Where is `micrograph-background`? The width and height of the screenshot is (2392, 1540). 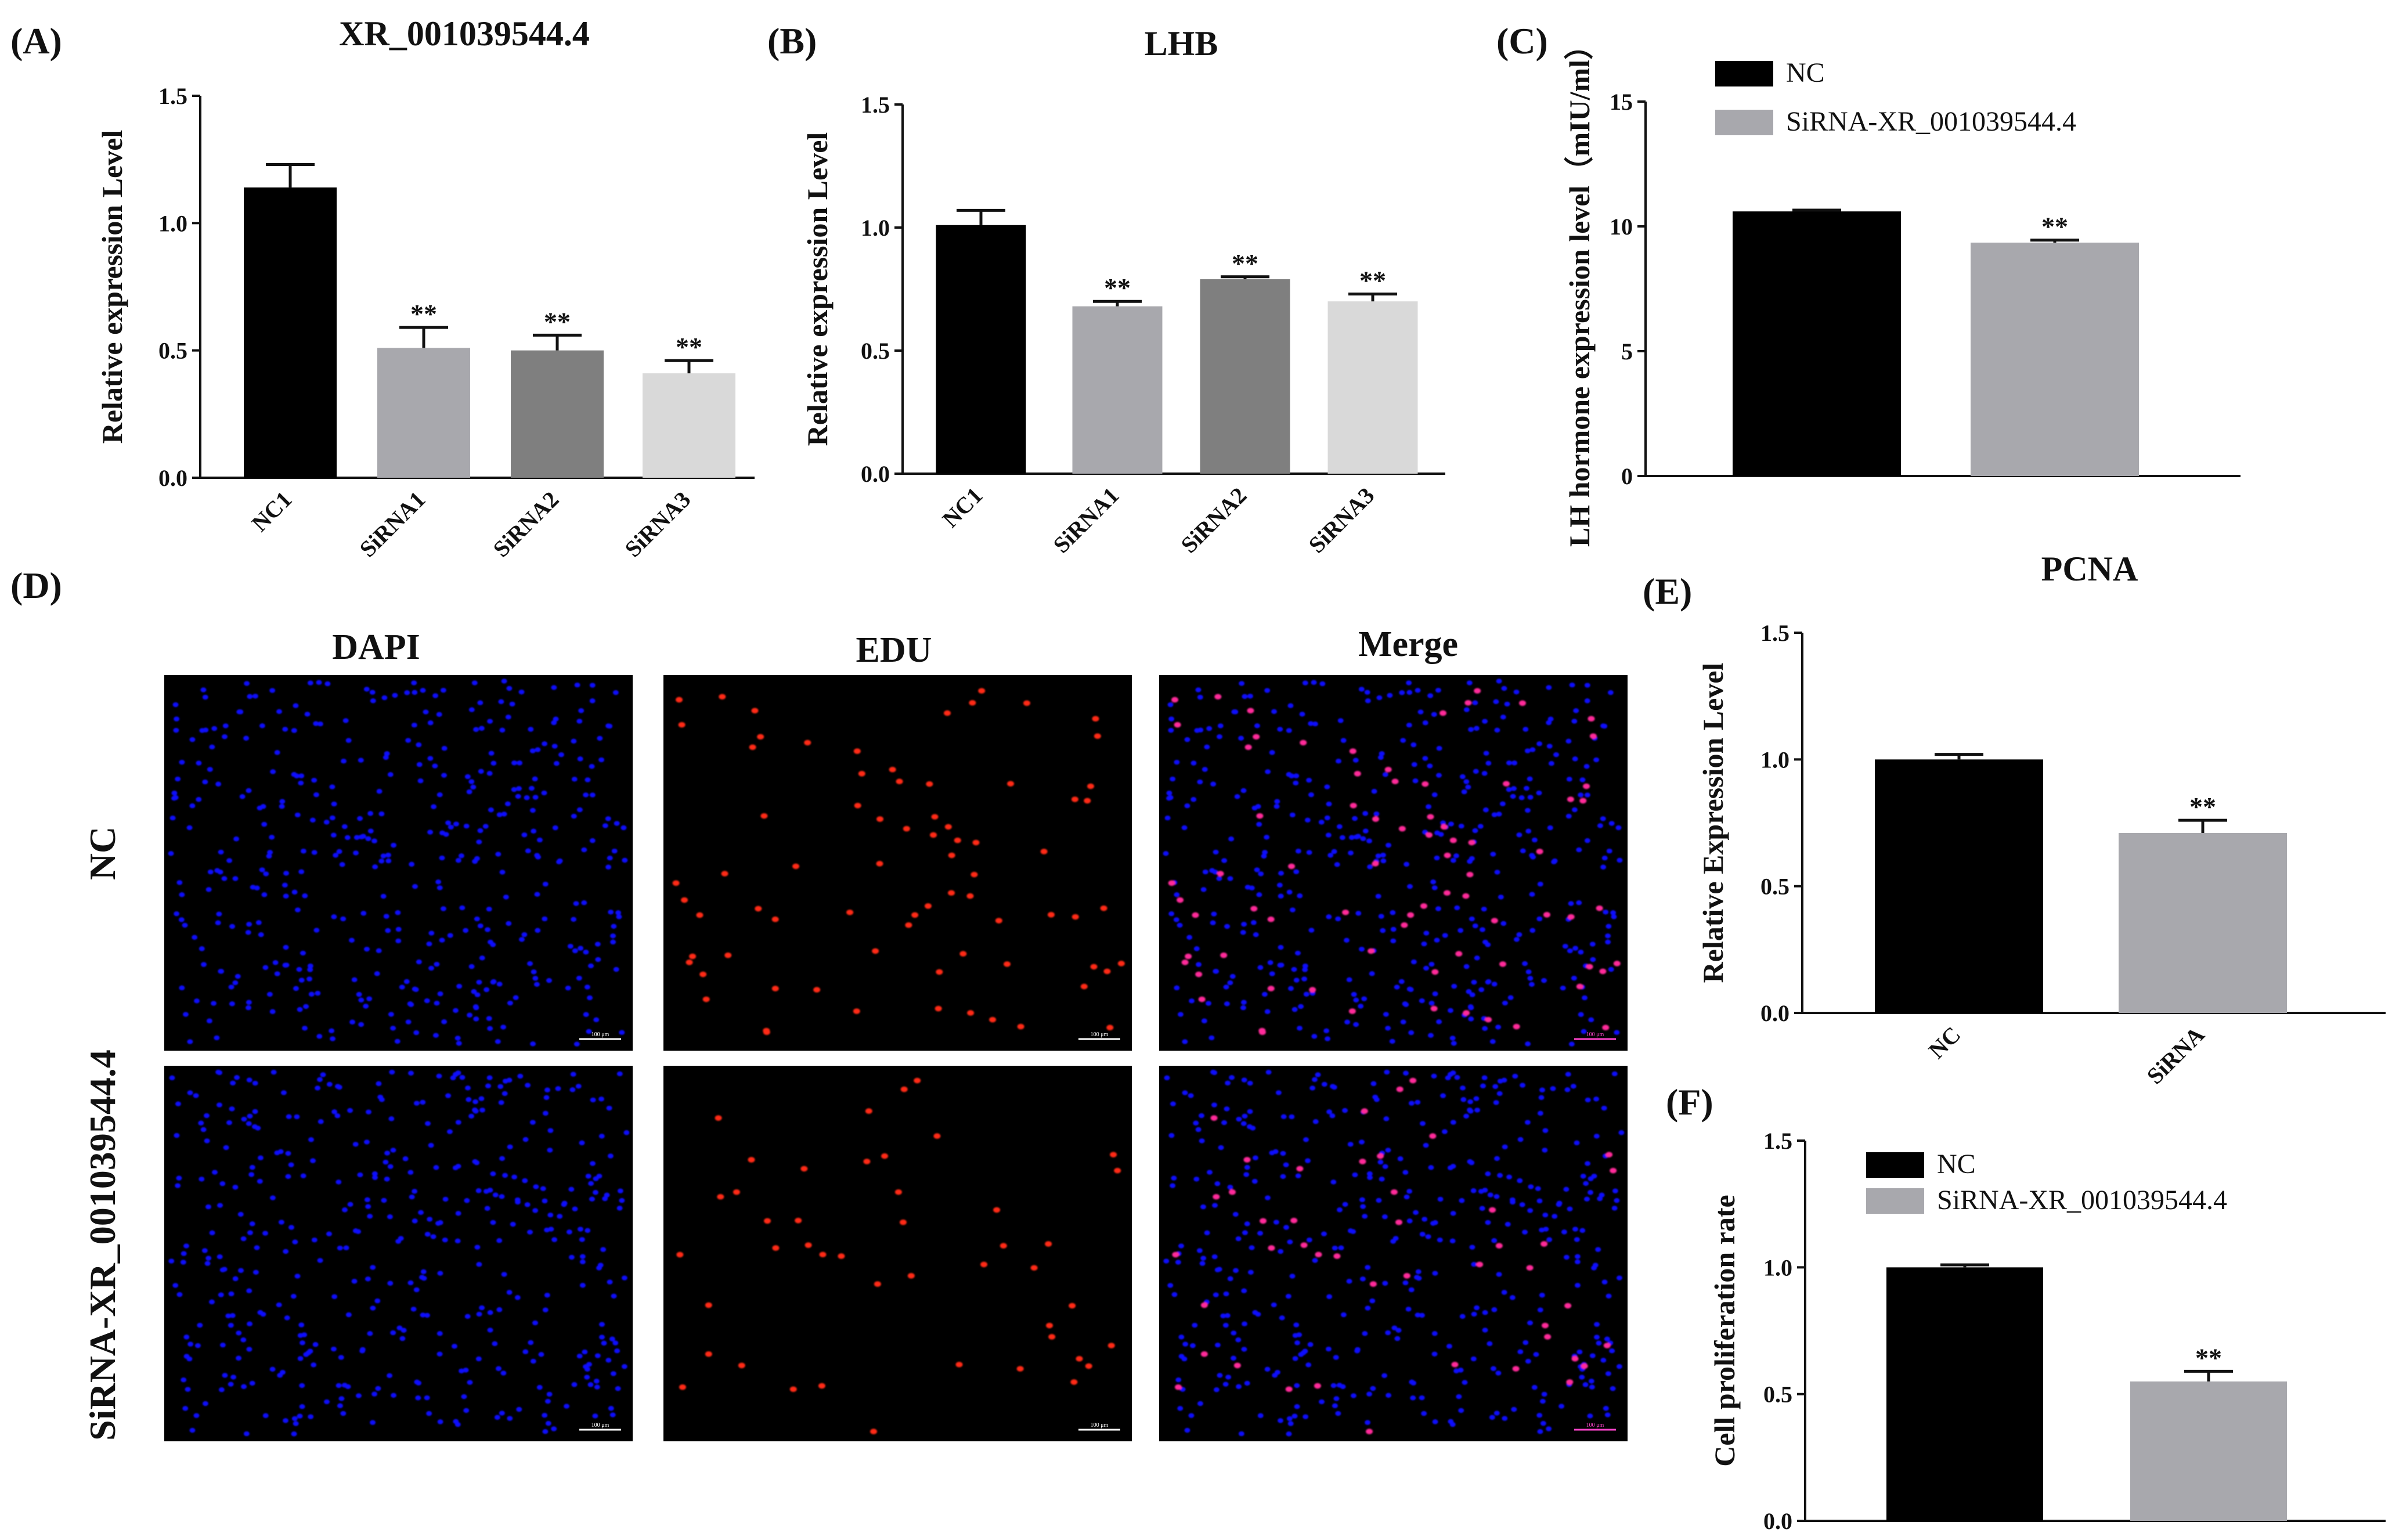
micrograph-background is located at coordinates (898, 863).